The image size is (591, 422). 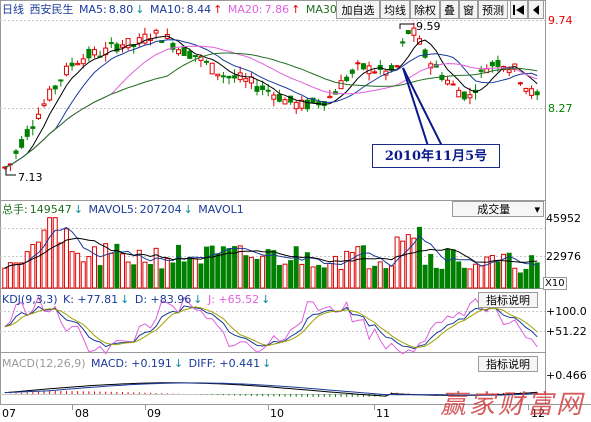 What do you see at coordinates (537, 209) in the screenshot?
I see `chevron-down-icon: ▾` at bounding box center [537, 209].